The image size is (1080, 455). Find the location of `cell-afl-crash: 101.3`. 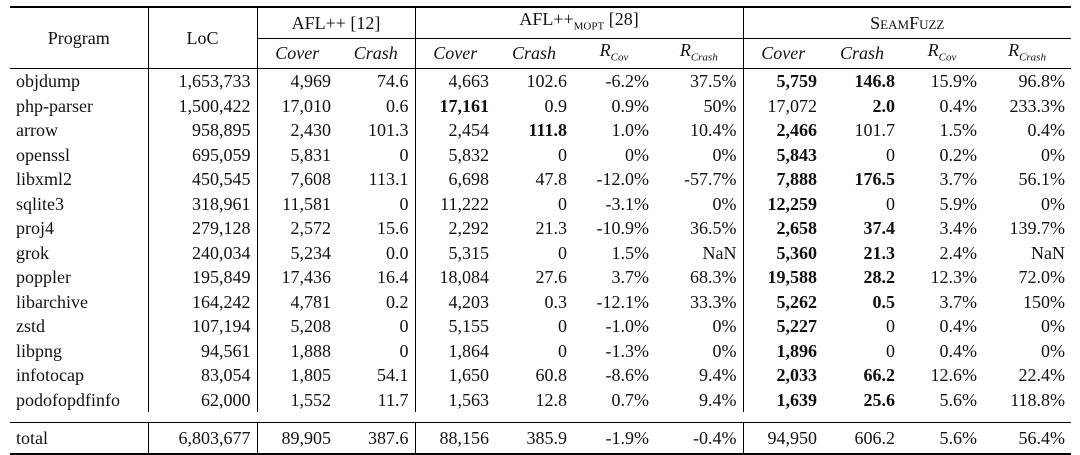

cell-afl-crash: 101.3 is located at coordinates (376, 130).